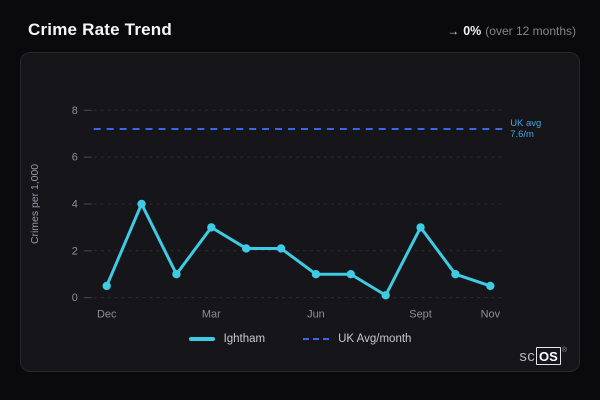 The width and height of the screenshot is (600, 400). I want to click on legend-item-uk-avg: UK Avg/month, so click(357, 339).